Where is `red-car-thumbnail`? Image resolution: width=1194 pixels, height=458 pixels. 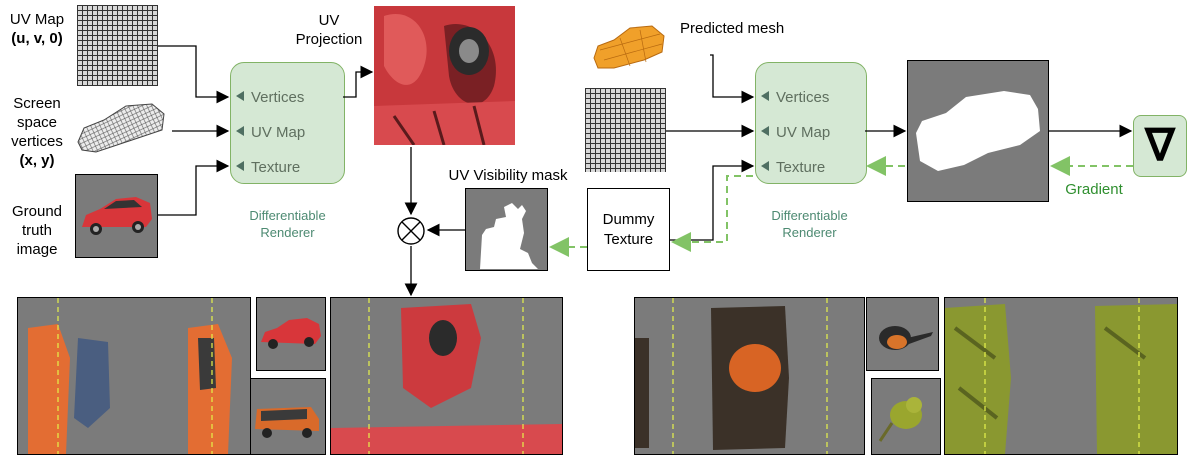
red-car-thumbnail is located at coordinates (291, 334).